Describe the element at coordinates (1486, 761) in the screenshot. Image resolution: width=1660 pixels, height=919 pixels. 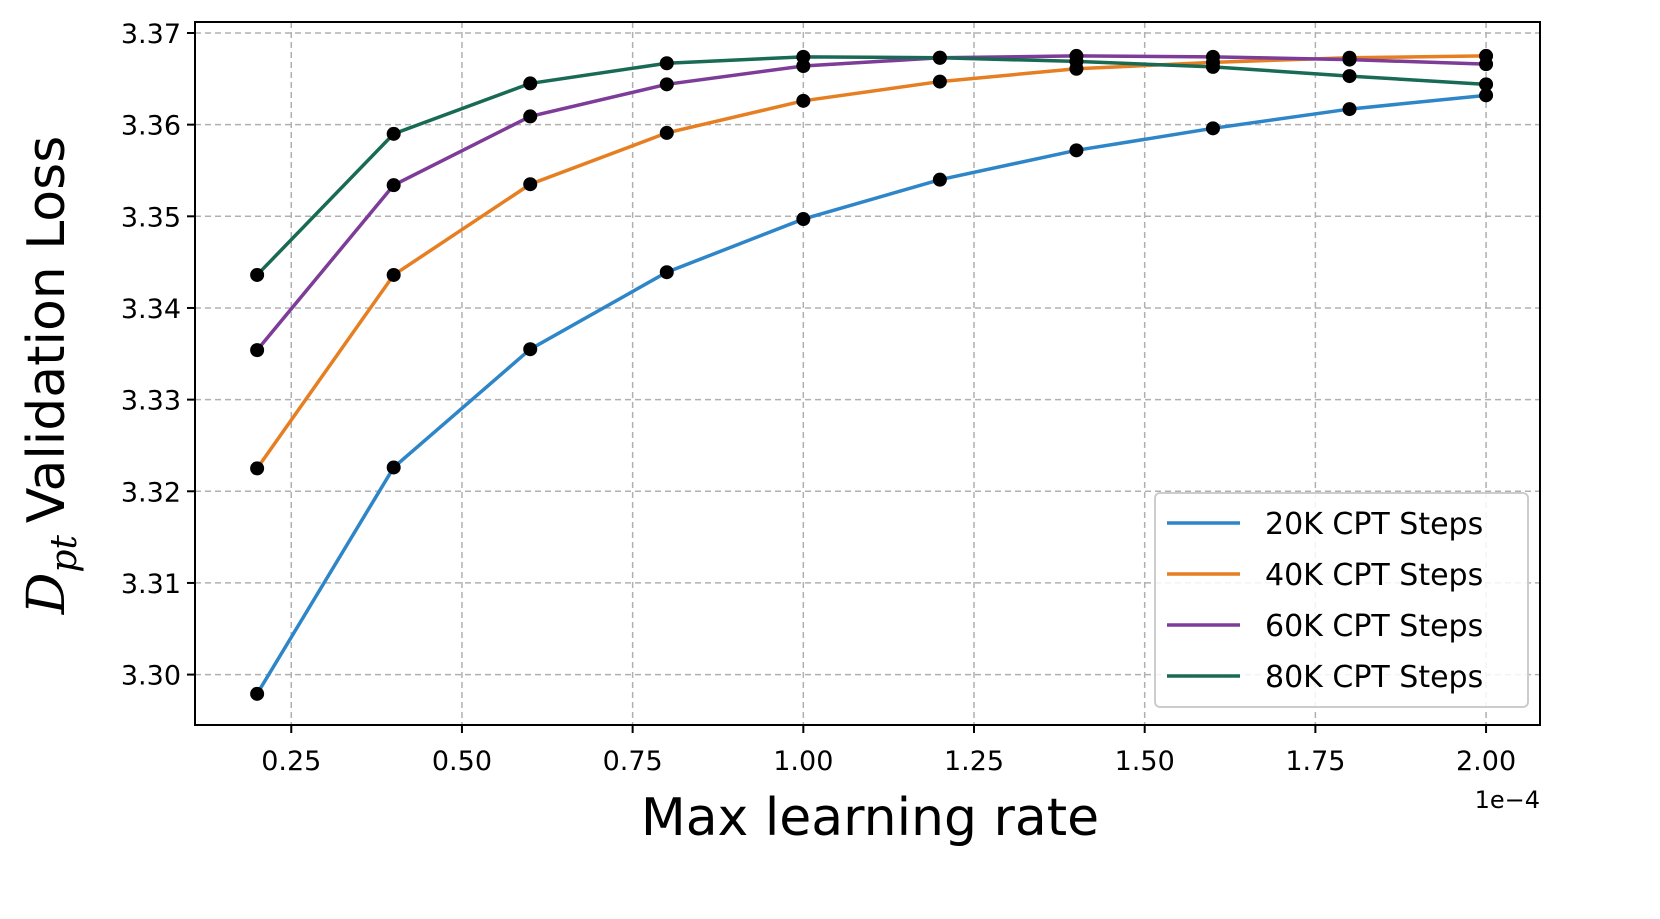
I see `x-tick-label: 2.00` at that location.